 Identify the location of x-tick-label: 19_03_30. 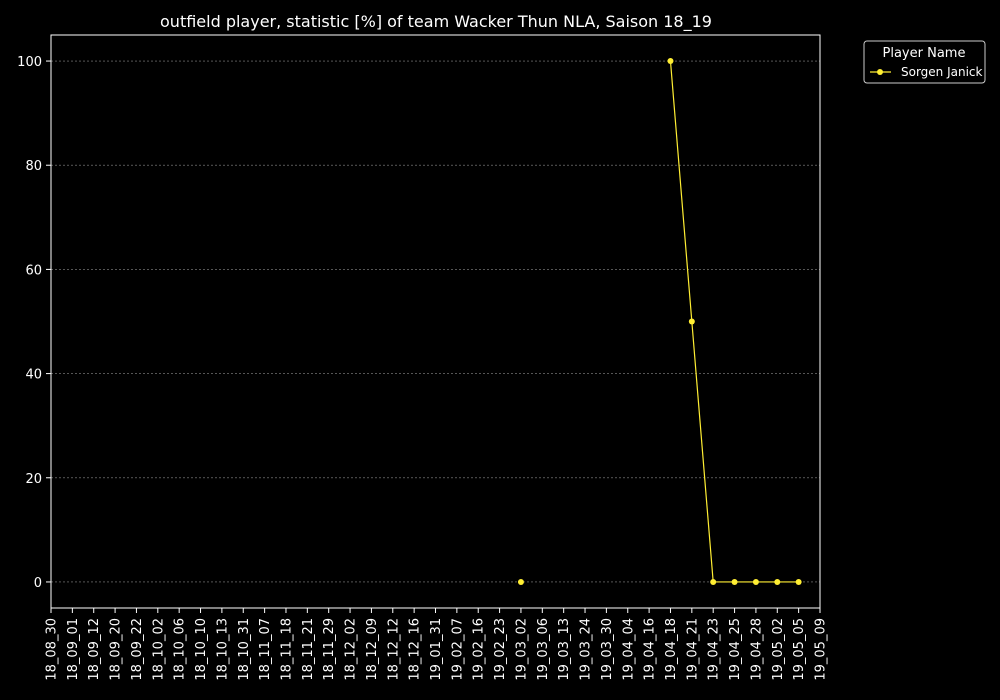
(607, 649).